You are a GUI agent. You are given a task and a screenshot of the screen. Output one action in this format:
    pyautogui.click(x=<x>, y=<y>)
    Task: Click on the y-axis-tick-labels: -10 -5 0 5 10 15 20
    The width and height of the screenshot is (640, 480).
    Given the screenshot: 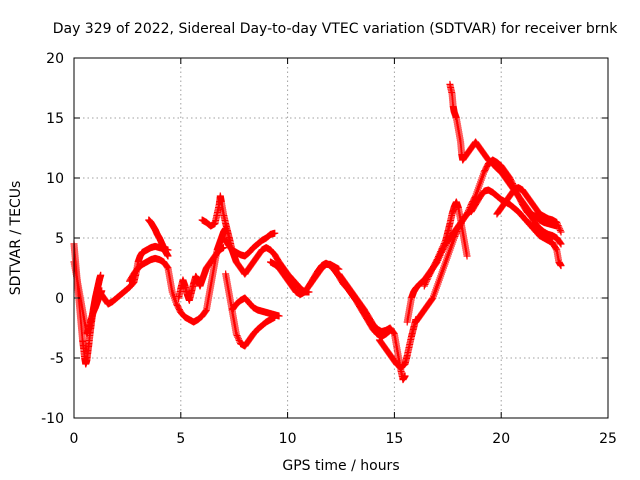 What is the action you would take?
    pyautogui.click(x=52, y=239)
    